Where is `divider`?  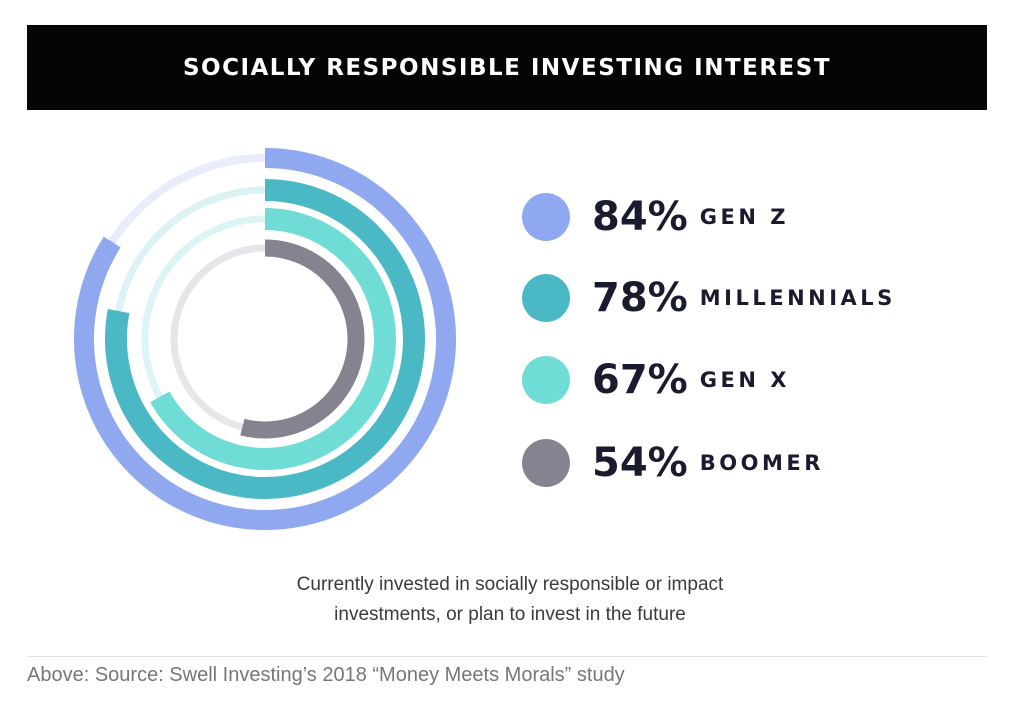
divider is located at coordinates (507, 656).